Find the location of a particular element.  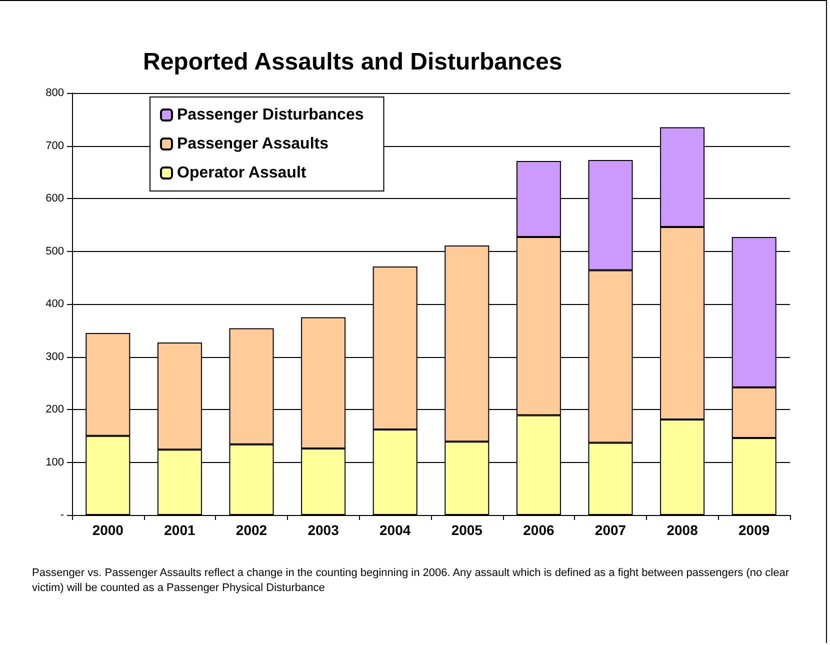

legend-label: Passenger Disturbances is located at coordinates (270, 115).